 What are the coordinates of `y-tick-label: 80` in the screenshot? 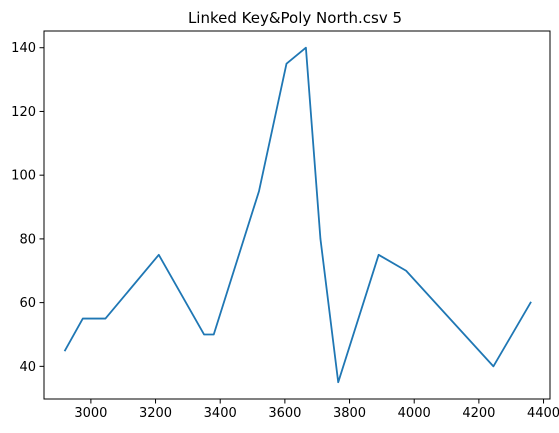 It's located at (27, 239).